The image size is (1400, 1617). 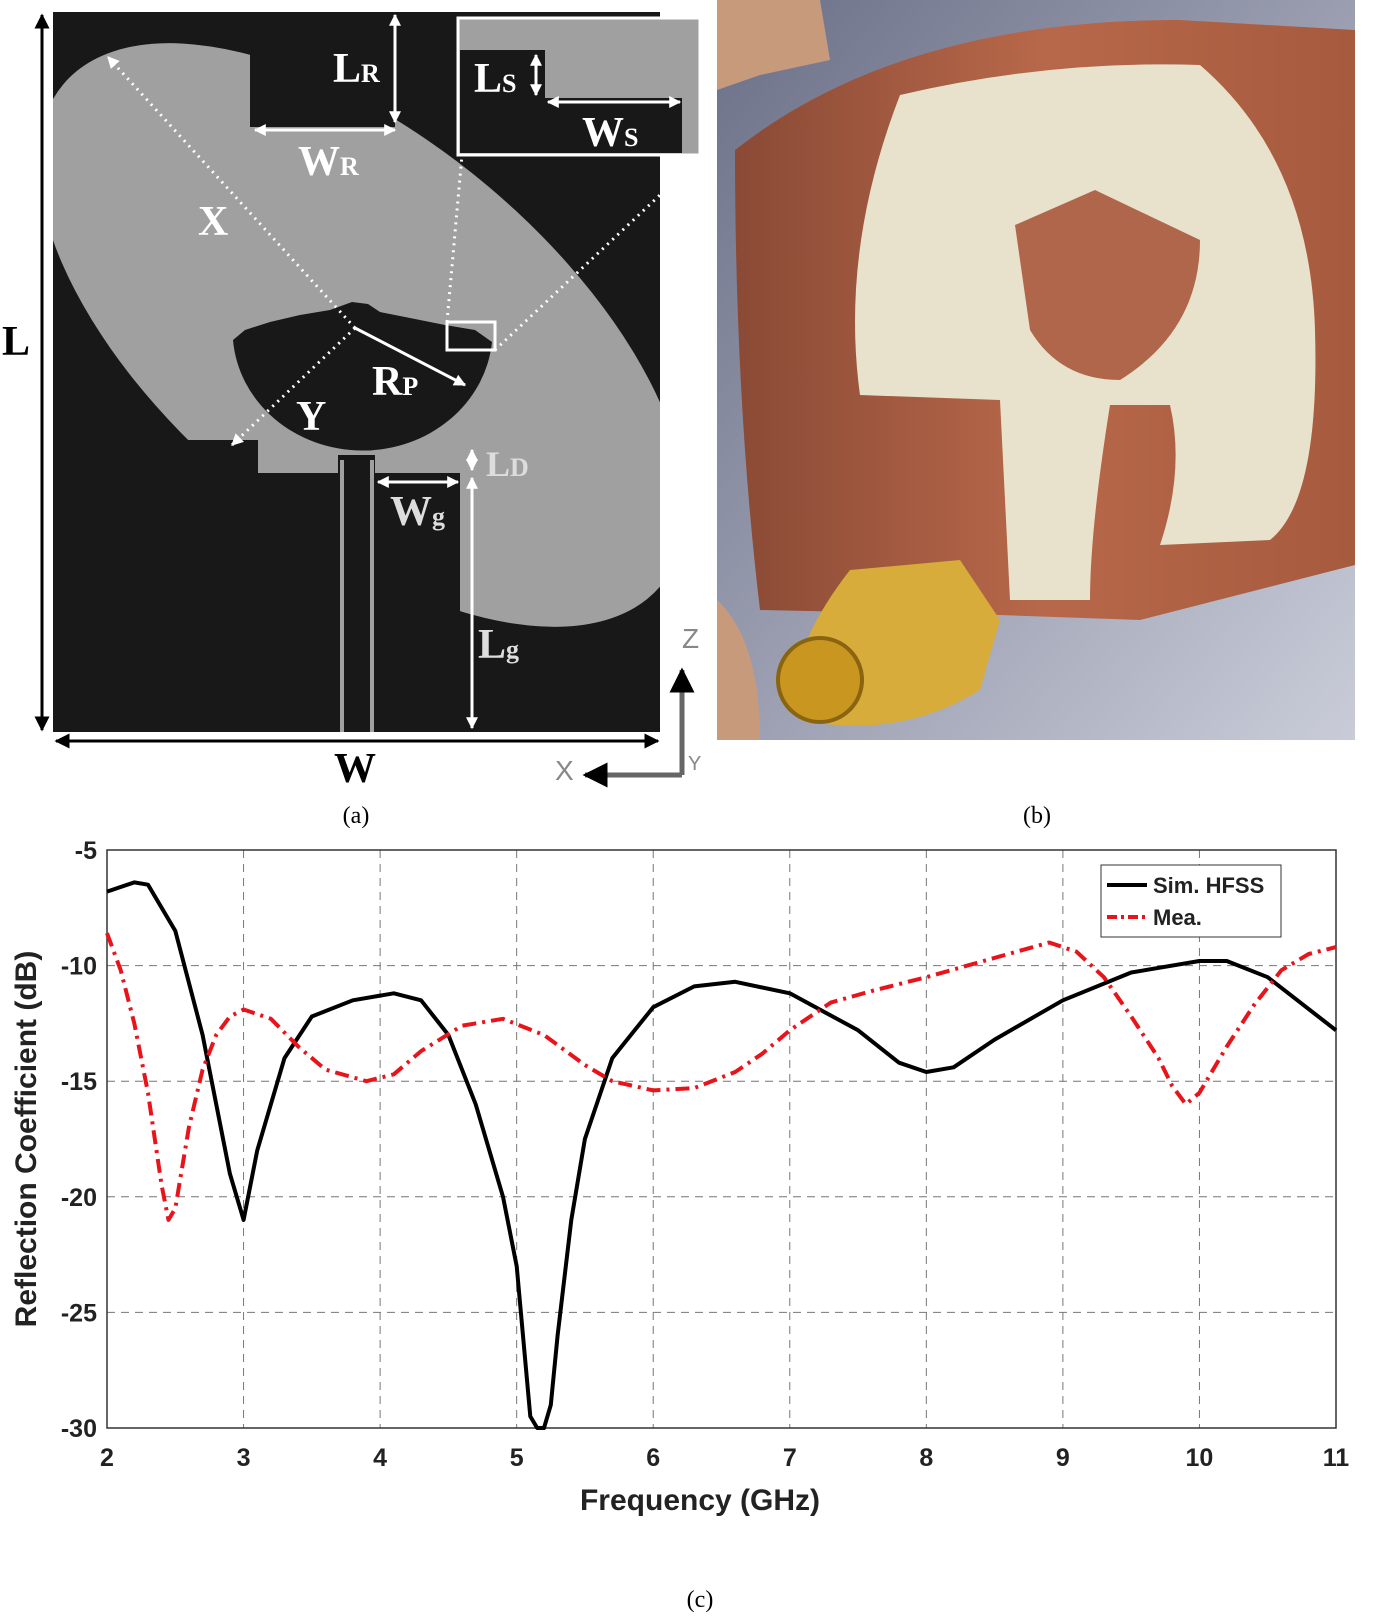 What do you see at coordinates (322, 69) in the screenshot?
I see `notch` at bounding box center [322, 69].